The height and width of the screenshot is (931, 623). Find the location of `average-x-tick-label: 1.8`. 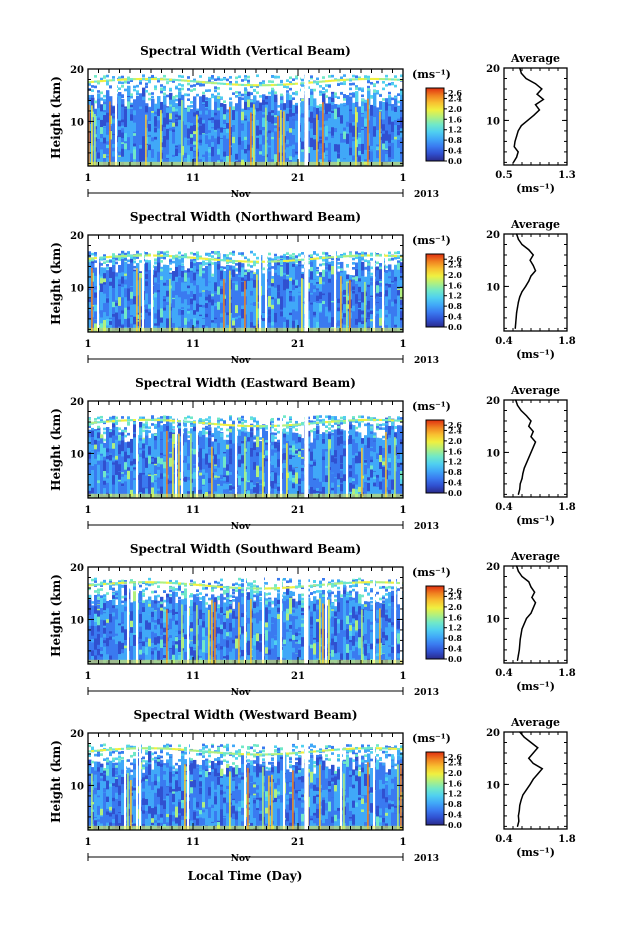

average-x-tick-label: 1.8 is located at coordinates (566, 341).